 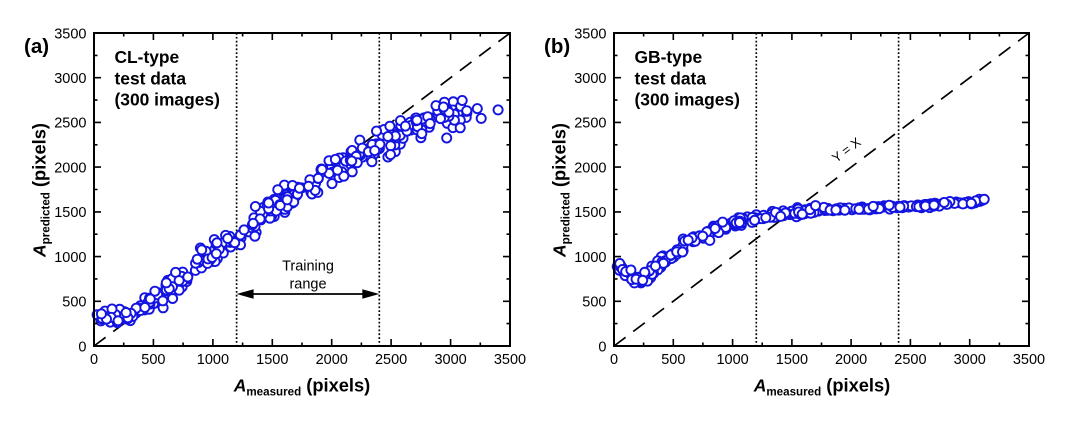 I want to click on svg-text: range, so click(x=307, y=285).